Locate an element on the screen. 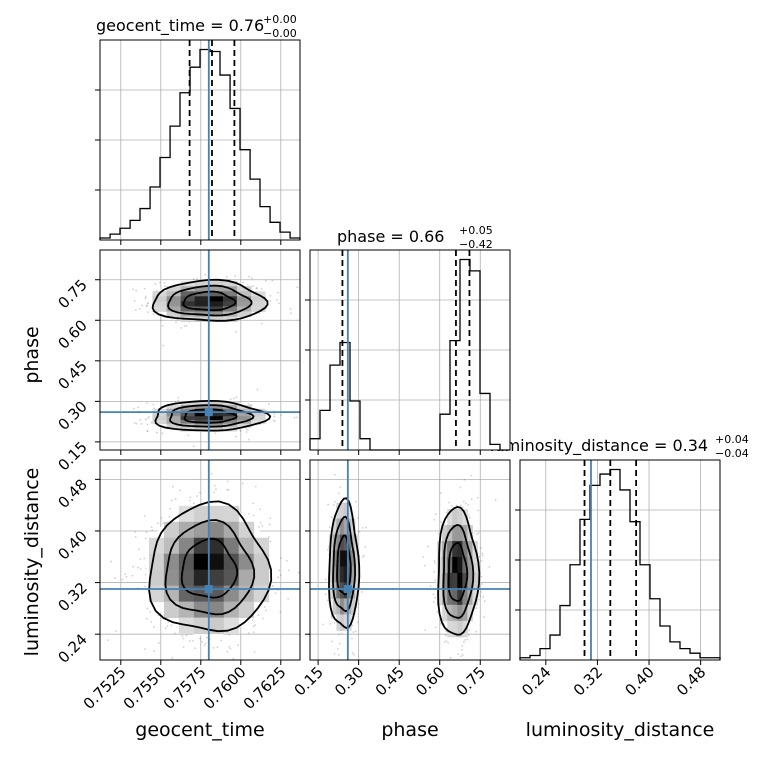  title-geocent-time-plus: +0.00 is located at coordinates (280, 19).